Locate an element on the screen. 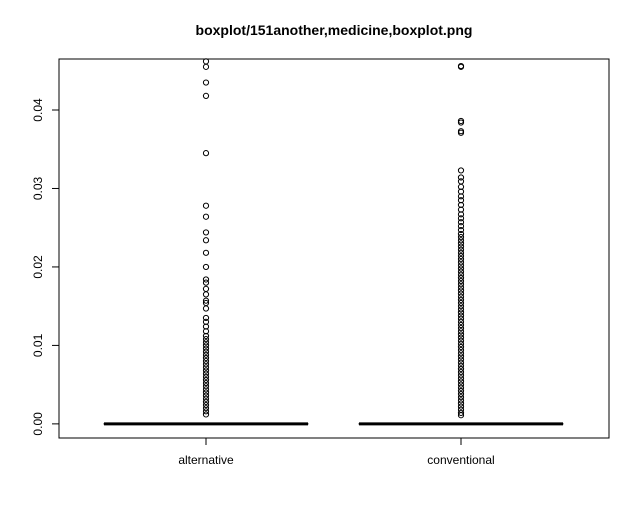 The height and width of the screenshot is (512, 640). y-tick-label: 0.00 is located at coordinates (38, 424).